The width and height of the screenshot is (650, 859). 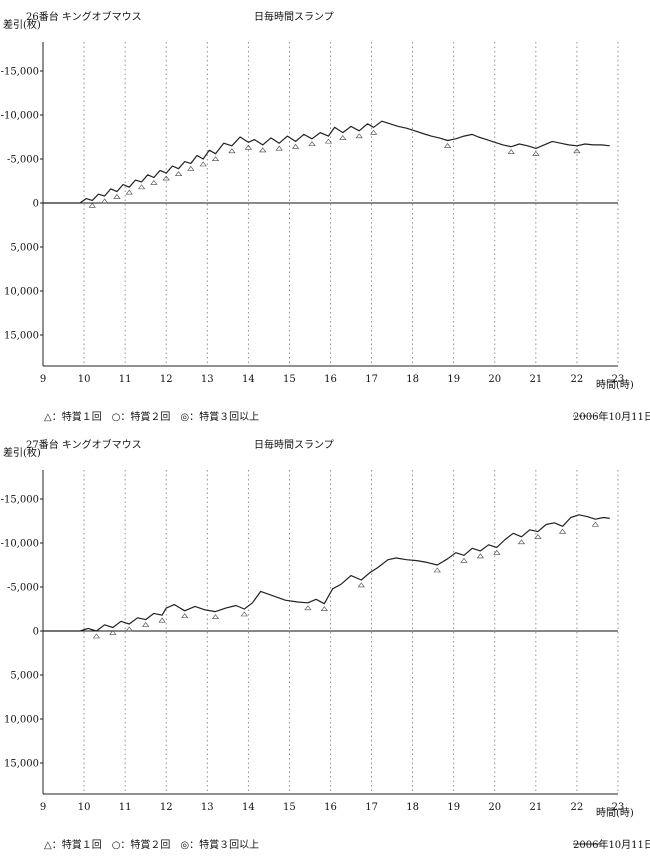 What do you see at coordinates (20, 500) in the screenshot?
I see `y-tick-label: -15,000` at bounding box center [20, 500].